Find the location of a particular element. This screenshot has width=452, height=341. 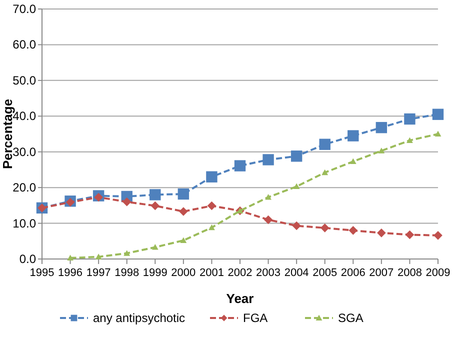

x-tick-label: 2008 is located at coordinates (409, 273).